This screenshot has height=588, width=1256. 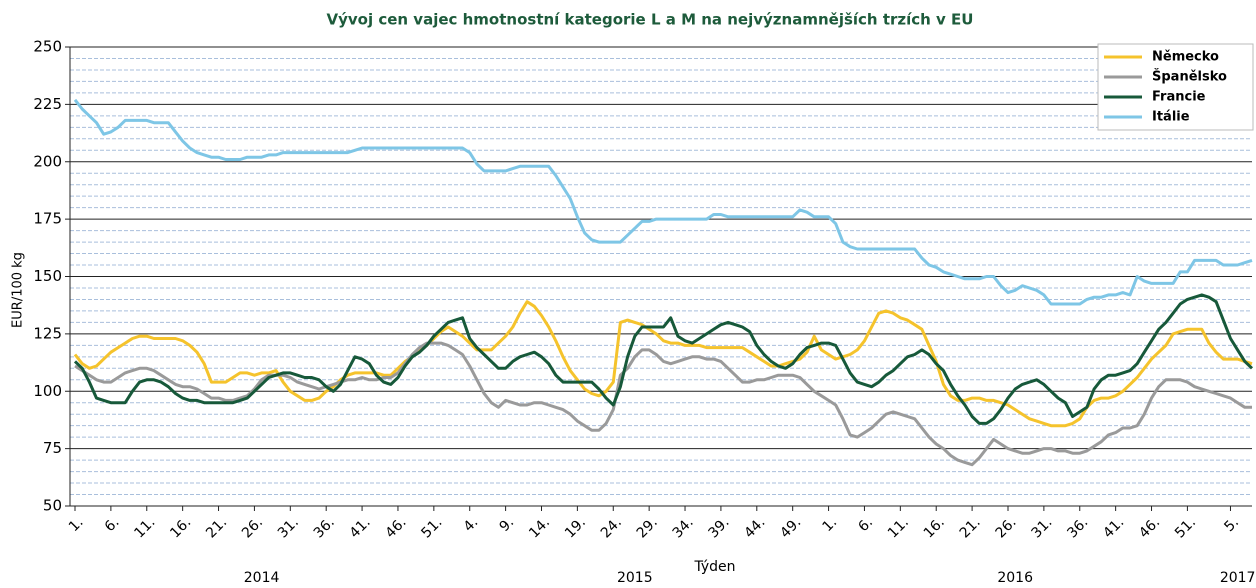 What do you see at coordinates (52, 448) in the screenshot?
I see `y-tick-label: 75` at bounding box center [52, 448].